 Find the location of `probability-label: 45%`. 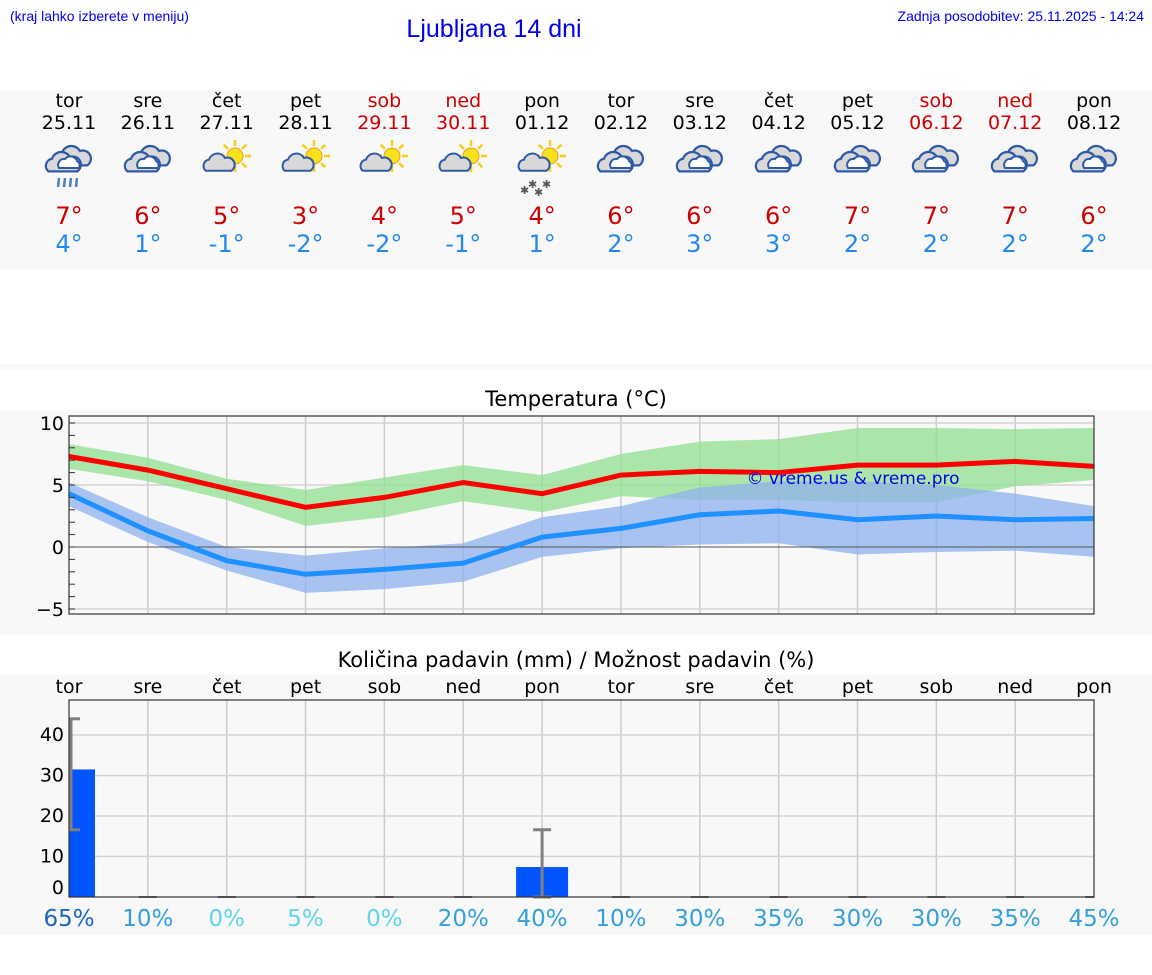

probability-label: 45% is located at coordinates (1093, 919).